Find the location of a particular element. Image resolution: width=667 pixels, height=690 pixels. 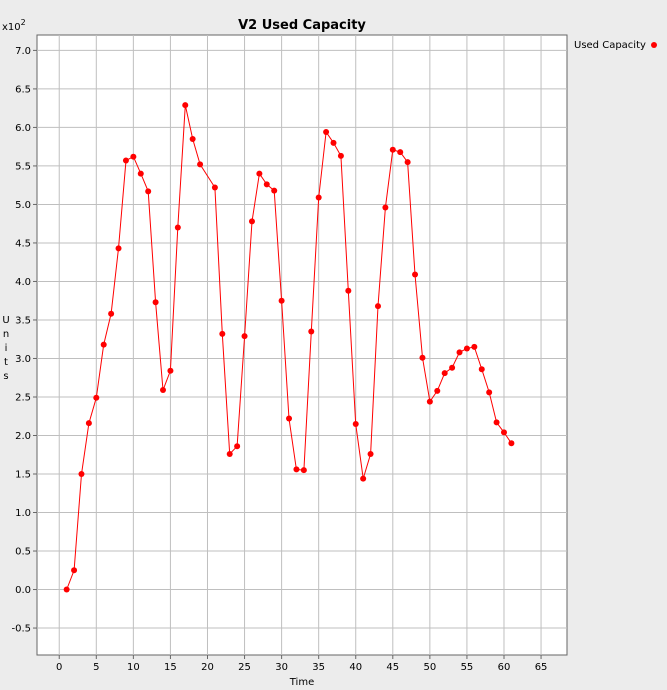

y-axis-label-char: t is located at coordinates (6, 362).